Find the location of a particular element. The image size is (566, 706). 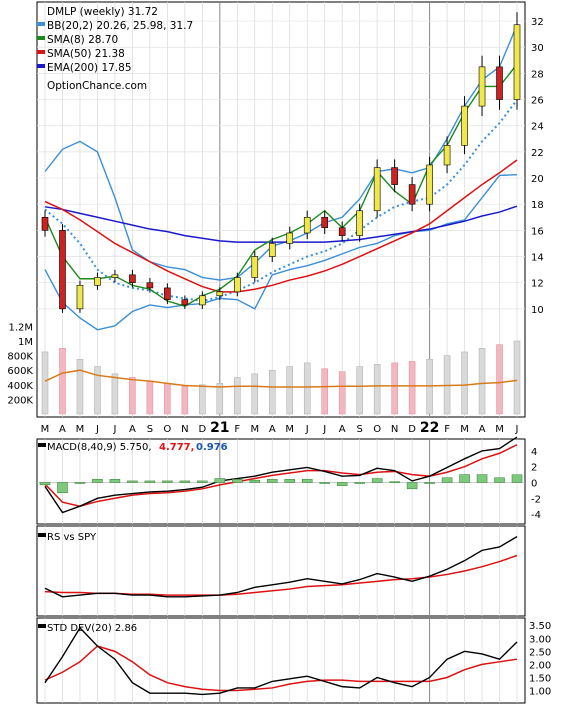

macd-line is located at coordinates (281, 475).